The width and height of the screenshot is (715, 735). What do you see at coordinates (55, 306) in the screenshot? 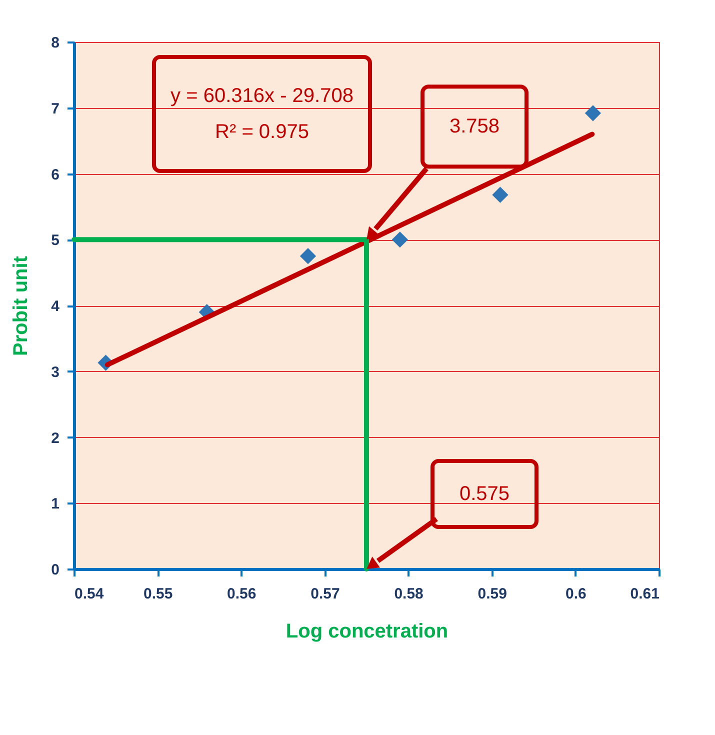
I see `y-tick-label: 4` at bounding box center [55, 306].